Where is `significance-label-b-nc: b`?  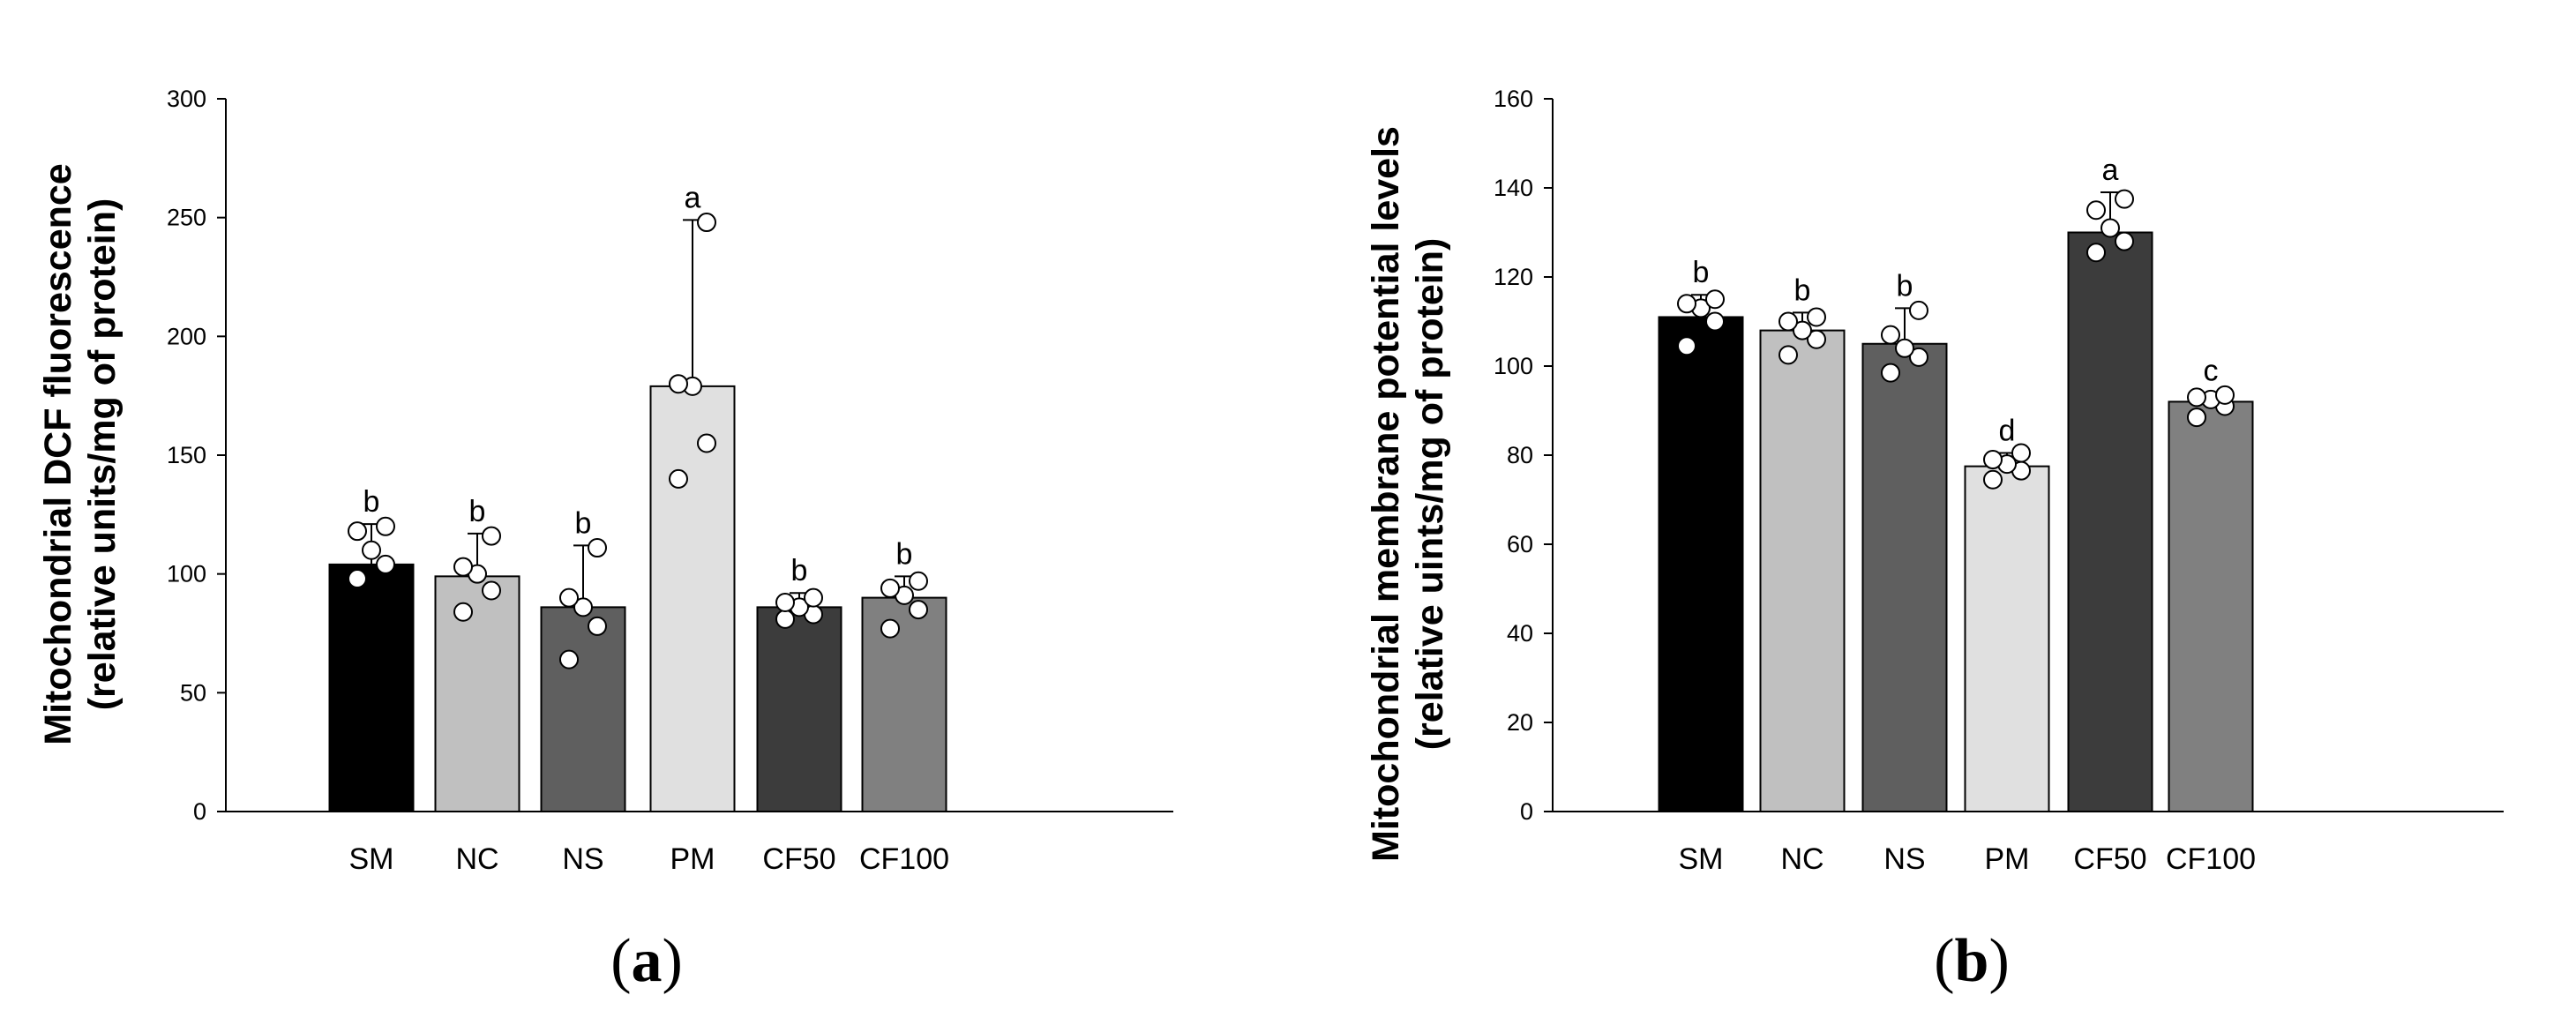 significance-label-b-nc: b is located at coordinates (1803, 290).